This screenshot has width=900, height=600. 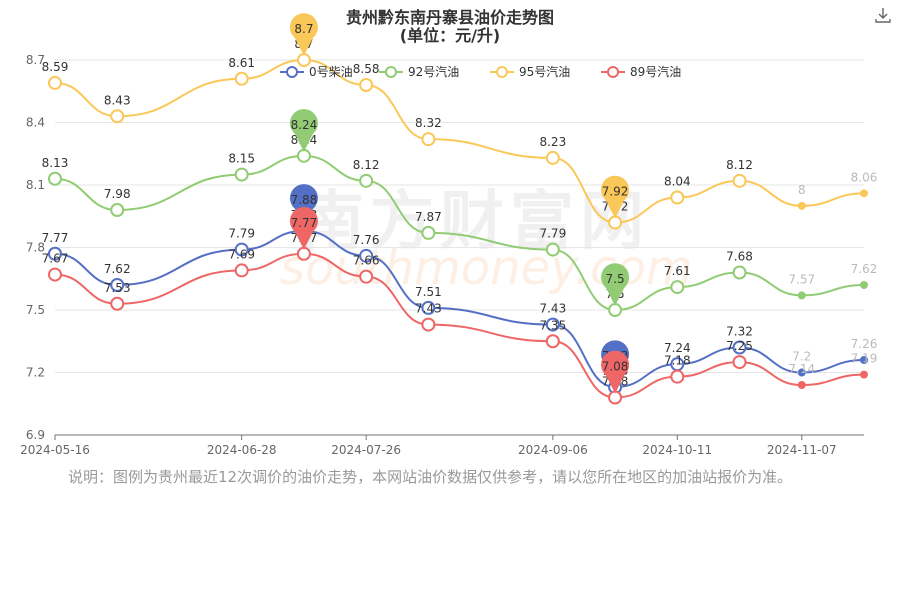 I want to click on data-label: 7.32, so click(x=739, y=332).